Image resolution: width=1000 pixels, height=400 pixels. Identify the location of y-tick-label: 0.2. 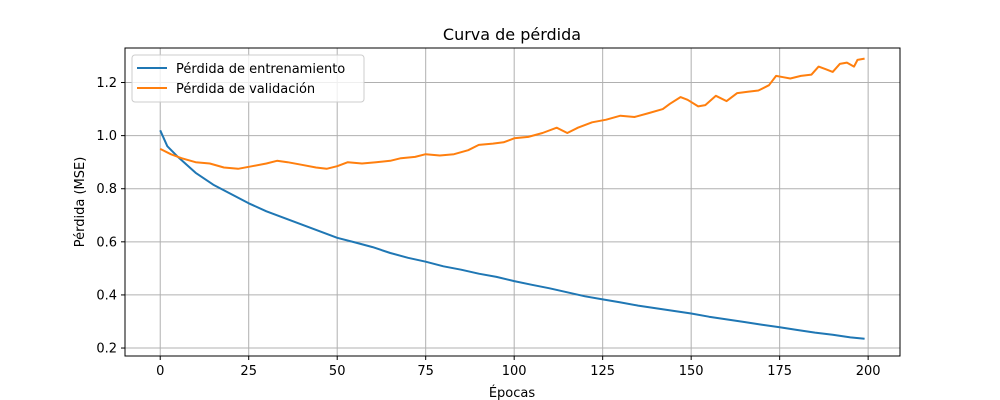
(106, 349).